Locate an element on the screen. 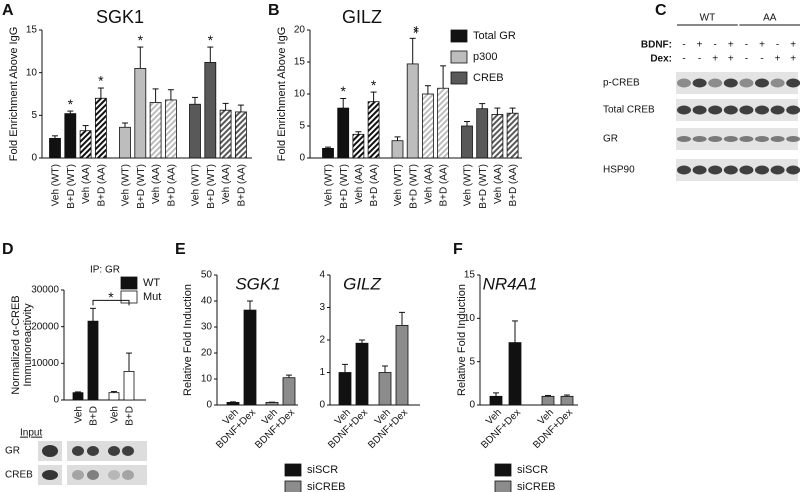 This screenshot has height=492, width=800. panel-letter: D is located at coordinates (8, 249).